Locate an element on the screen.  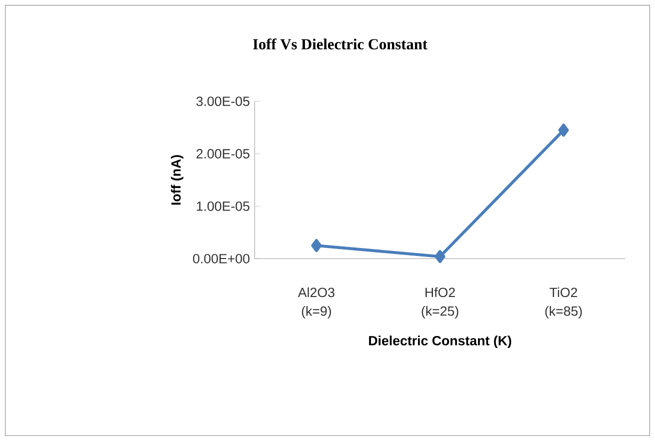
x-tick-label: Al2O3 (k=9) is located at coordinates (316, 302).